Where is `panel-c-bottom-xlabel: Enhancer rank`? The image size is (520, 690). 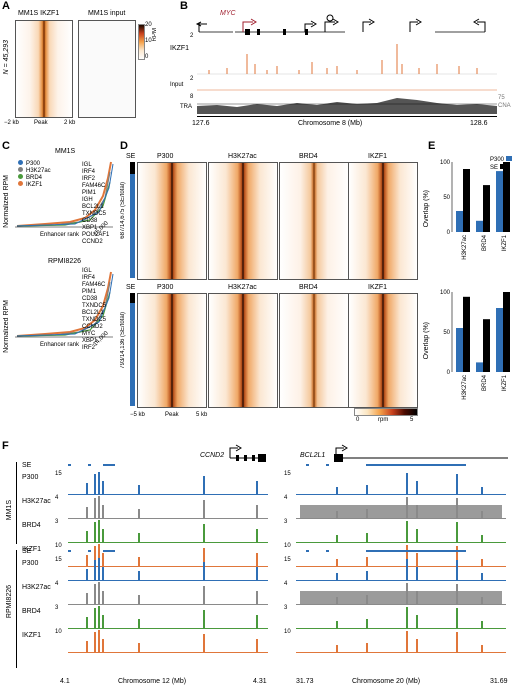 panel-c-bottom-xlabel: Enhancer rank is located at coordinates (60, 345).